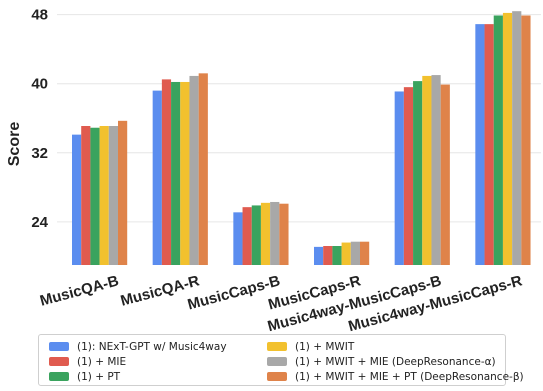  Describe the element at coordinates (39, 84) in the screenshot. I see `y-tick-label: 40` at that location.